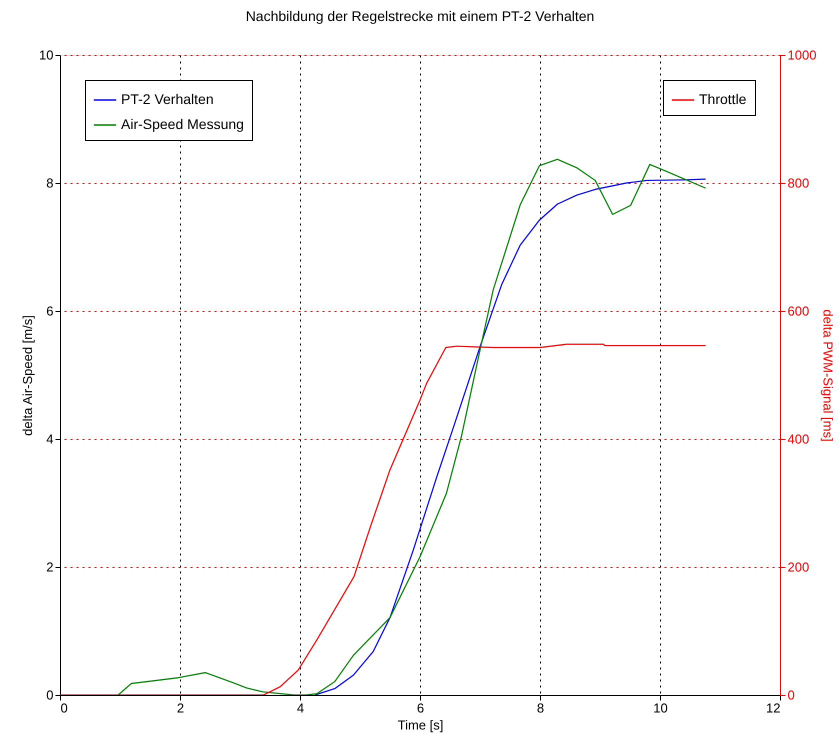 The width and height of the screenshot is (839, 742). What do you see at coordinates (540, 708) in the screenshot?
I see `x-tick-label: 8` at bounding box center [540, 708].